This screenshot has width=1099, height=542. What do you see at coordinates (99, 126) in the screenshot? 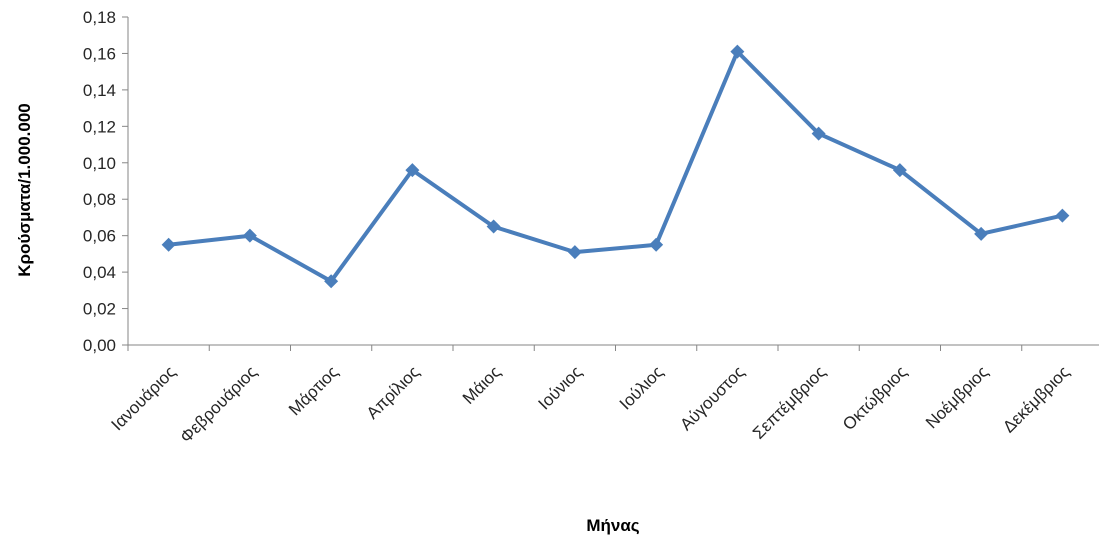
I see `y-tick-label: 0,12` at bounding box center [99, 126].